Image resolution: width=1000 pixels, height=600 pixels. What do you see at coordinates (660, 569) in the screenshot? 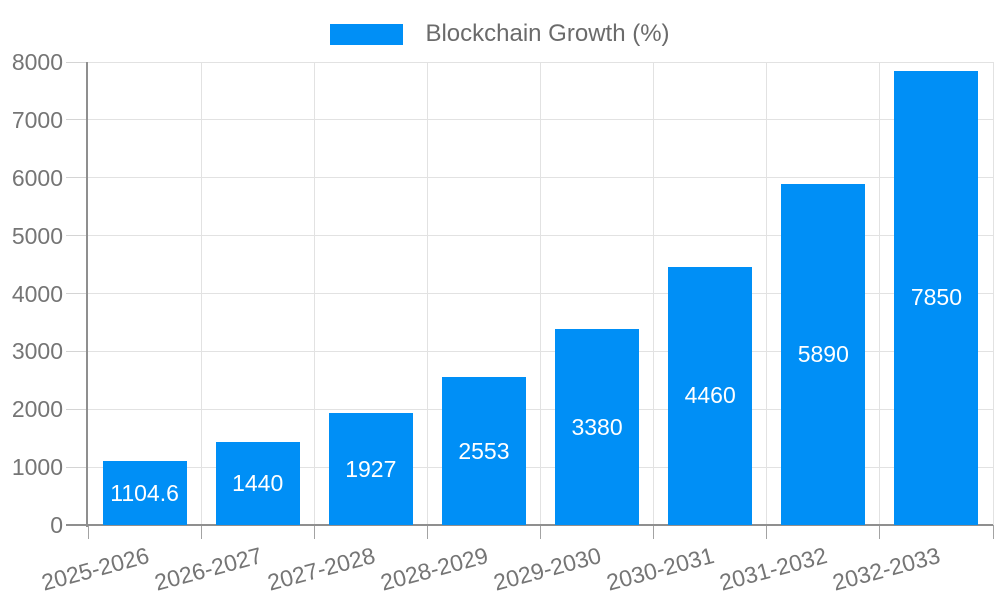
I see `x-axis-tick-label: 2030-2031` at bounding box center [660, 569].